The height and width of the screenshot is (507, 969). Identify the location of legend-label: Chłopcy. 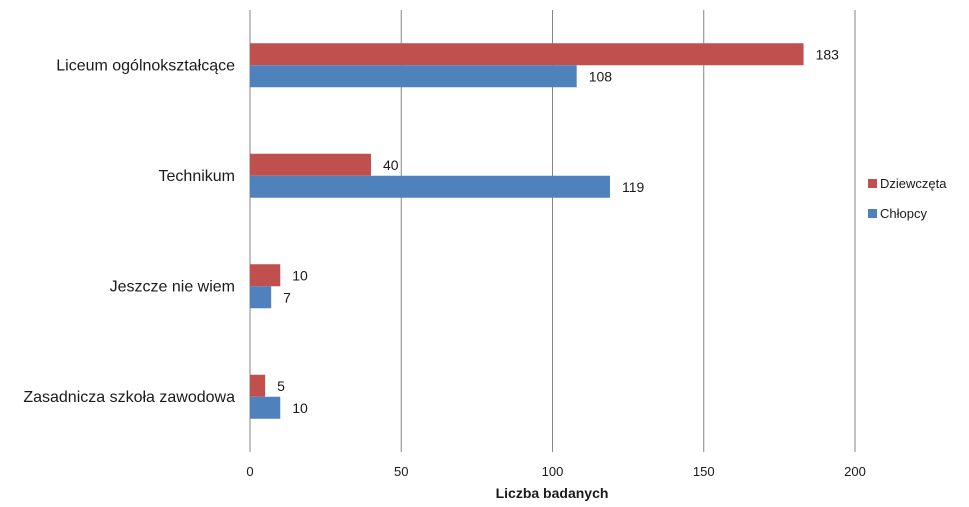
(903, 213).